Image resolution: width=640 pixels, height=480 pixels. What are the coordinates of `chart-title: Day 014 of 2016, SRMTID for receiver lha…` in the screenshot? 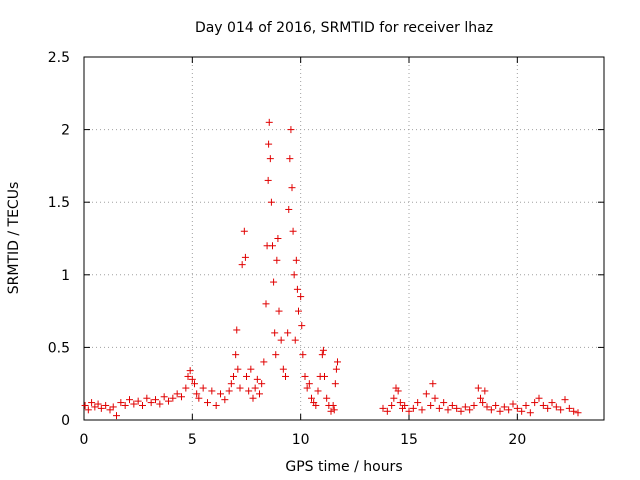 It's located at (344, 28).